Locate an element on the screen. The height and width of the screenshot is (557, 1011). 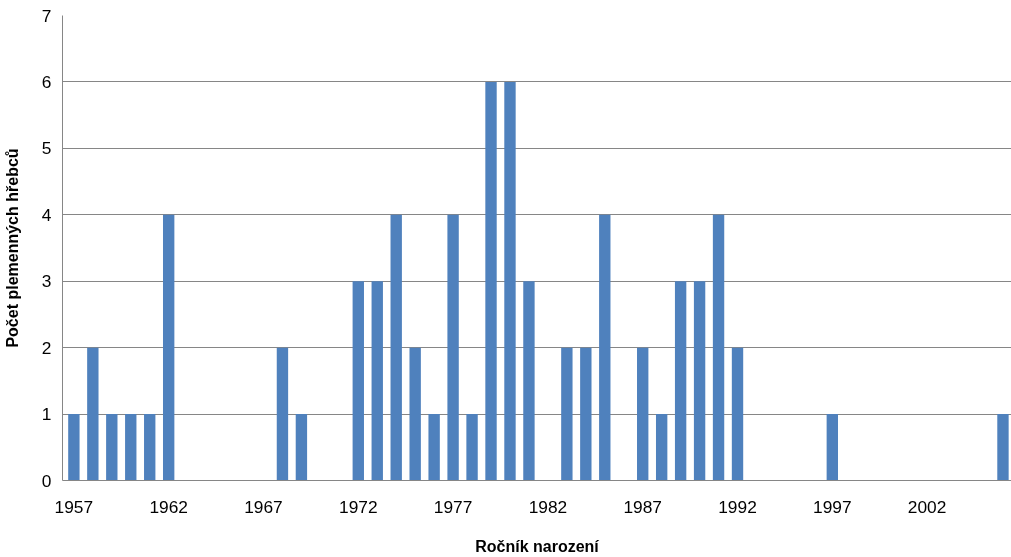
y-tick-label: 4 is located at coordinates (46, 214).